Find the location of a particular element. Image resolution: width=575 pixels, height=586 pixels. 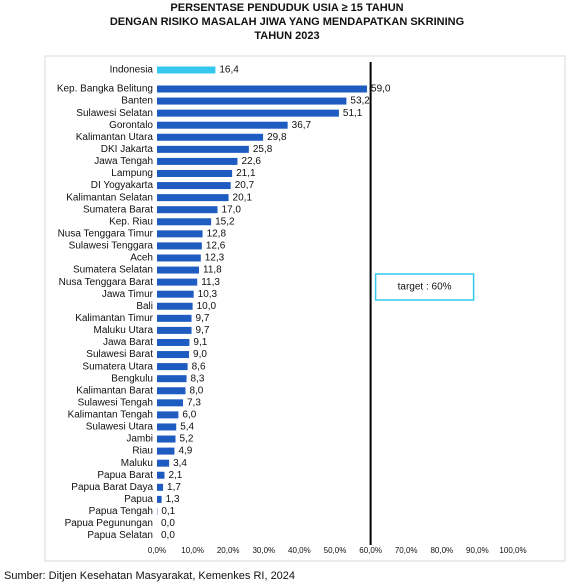

value-label: 51,1 is located at coordinates (353, 113).